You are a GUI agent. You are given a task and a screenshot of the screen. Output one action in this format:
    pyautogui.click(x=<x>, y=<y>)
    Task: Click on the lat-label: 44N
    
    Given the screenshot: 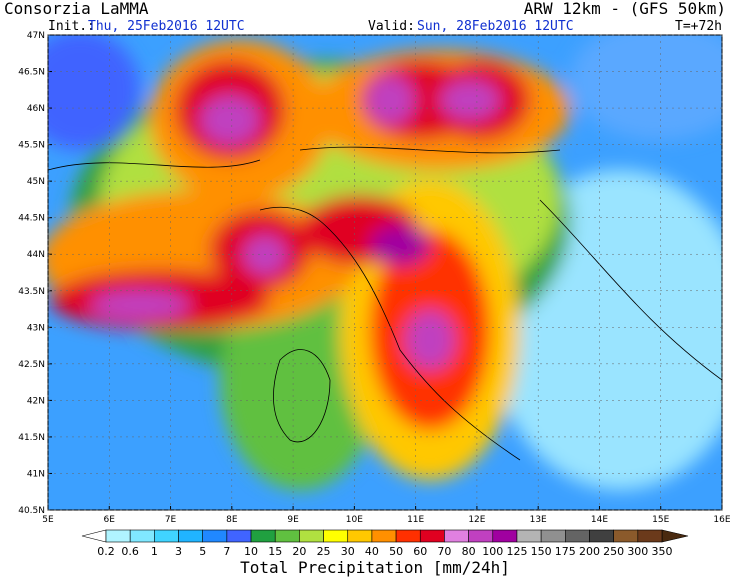 What is the action you would take?
    pyautogui.click(x=36, y=255)
    